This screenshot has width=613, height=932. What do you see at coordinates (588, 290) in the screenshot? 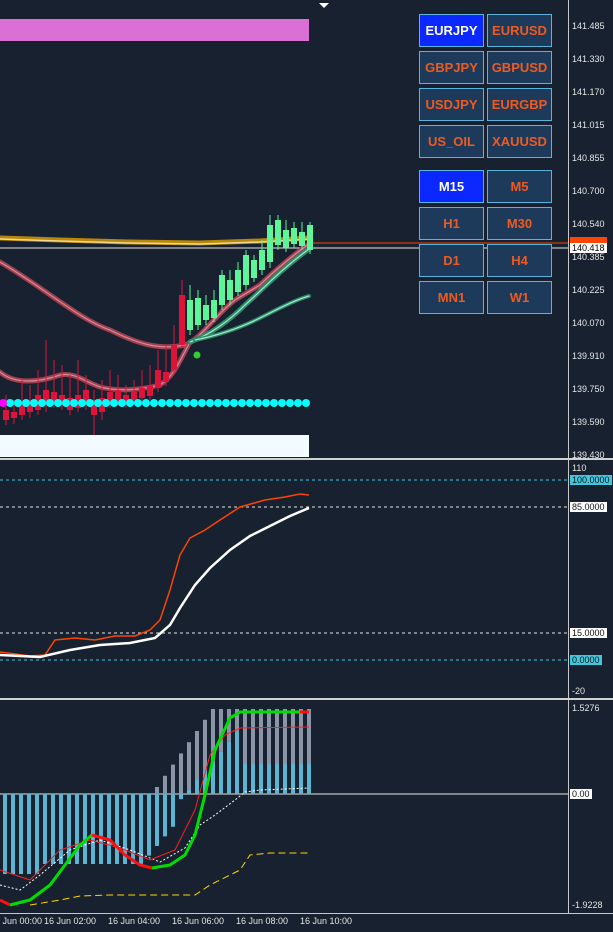
I see `price-tick: 140.225` at bounding box center [588, 290].